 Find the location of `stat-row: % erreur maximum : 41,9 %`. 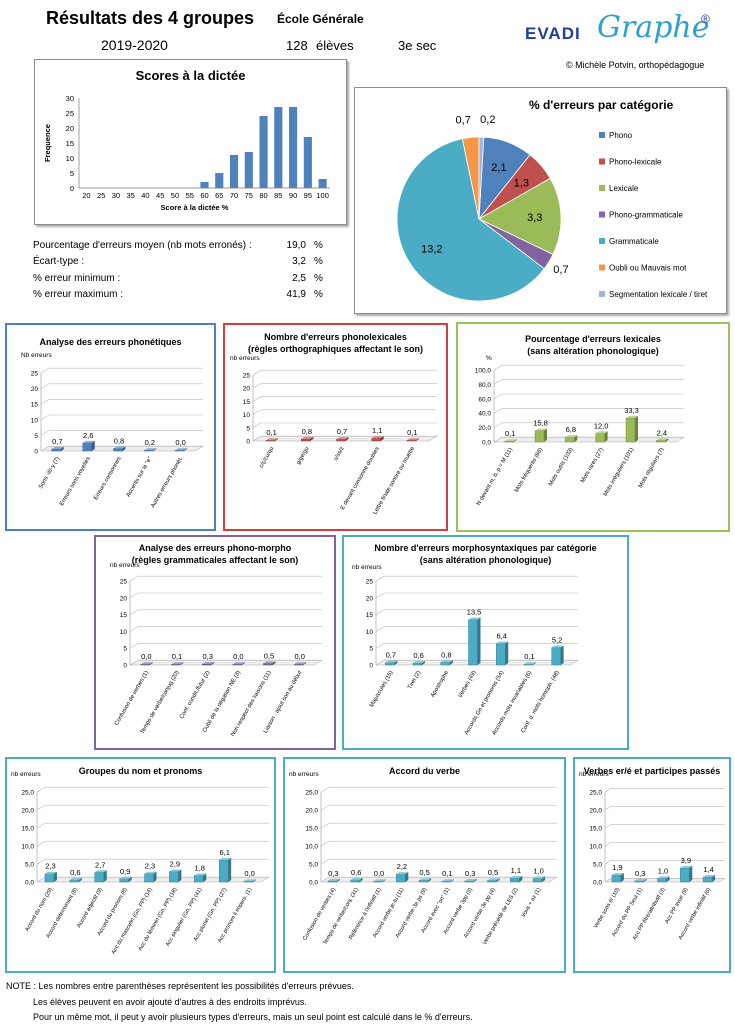

stat-row: % erreur maximum : 41,9 % is located at coordinates (183, 296).